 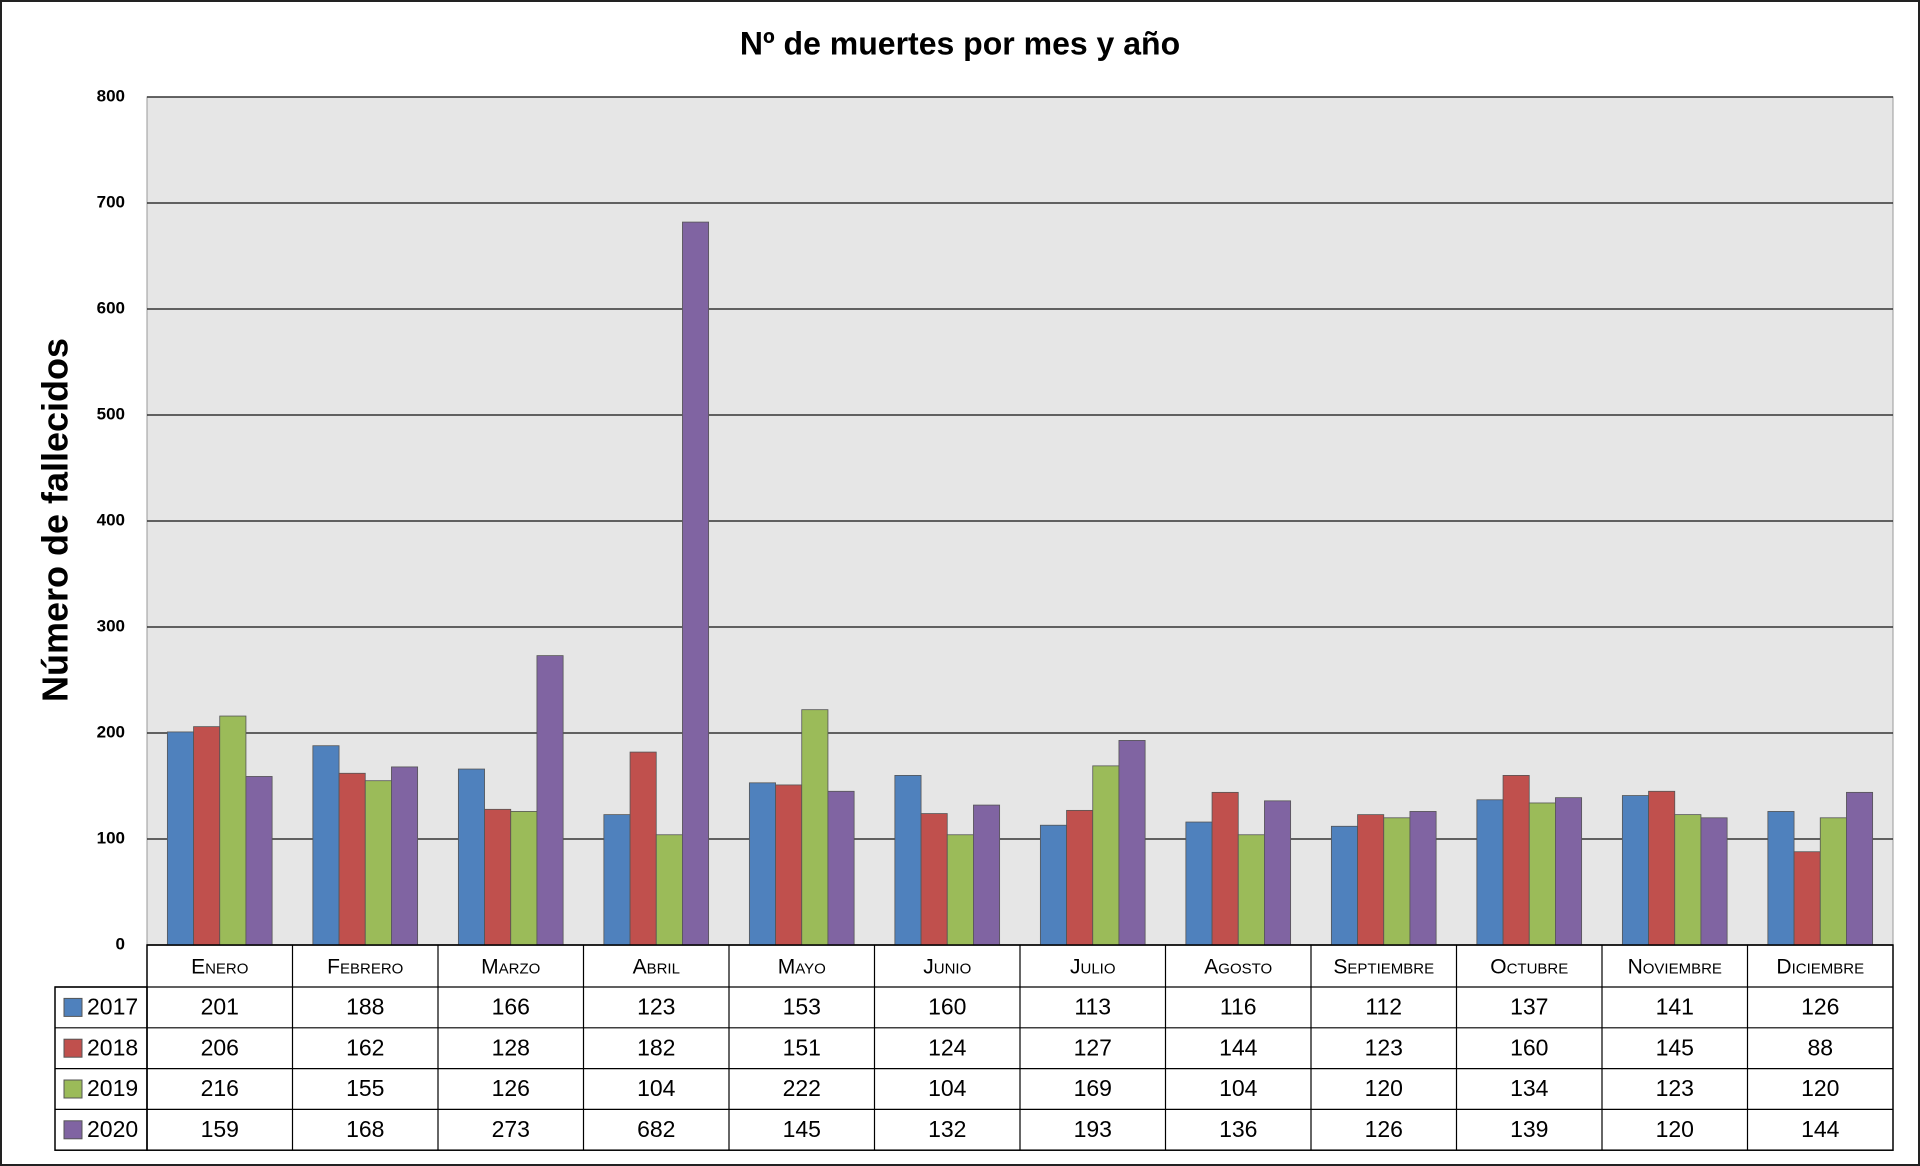 What do you see at coordinates (510, 967) in the screenshot?
I see `x-tick-label: Marzo` at bounding box center [510, 967].